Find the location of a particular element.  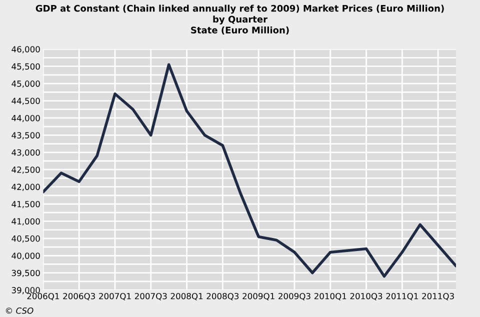

text: © CSO is located at coordinates (20, 310).